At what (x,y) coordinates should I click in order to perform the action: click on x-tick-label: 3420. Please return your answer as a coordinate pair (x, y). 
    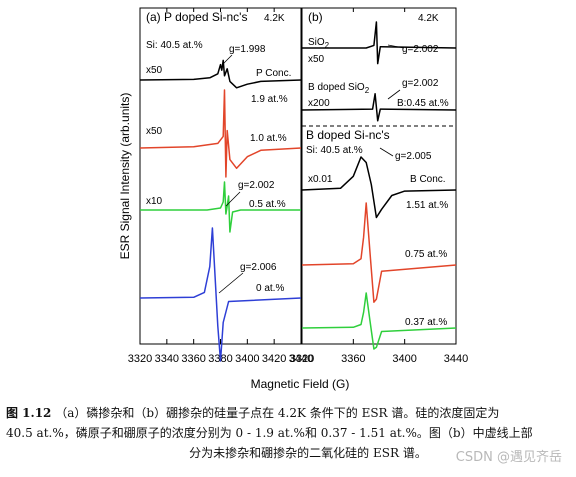
    Looking at the image, I should click on (274, 359).